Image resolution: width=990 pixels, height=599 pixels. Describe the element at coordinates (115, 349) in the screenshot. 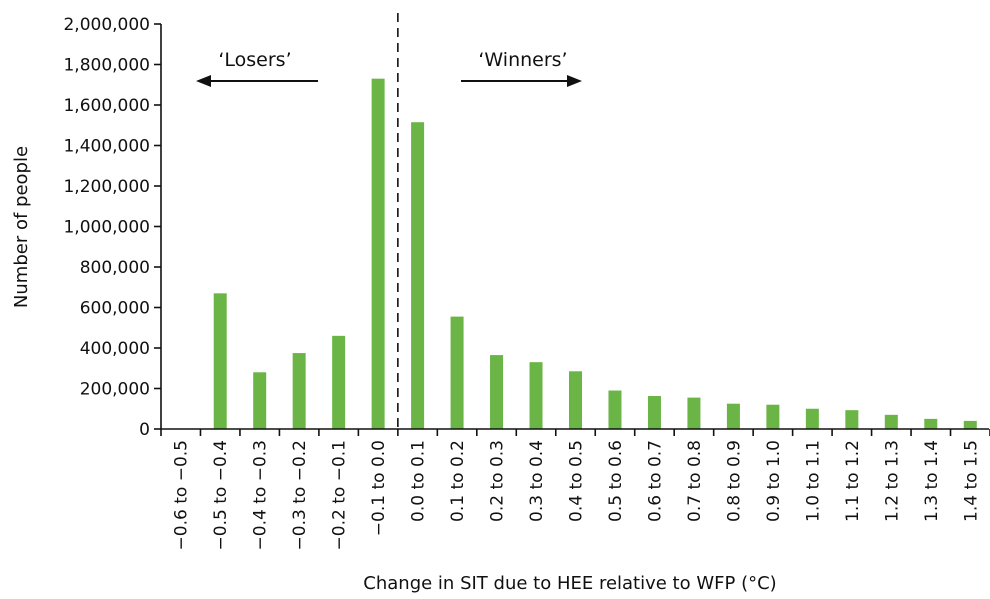

I see `y-tick-label: 400,000` at that location.